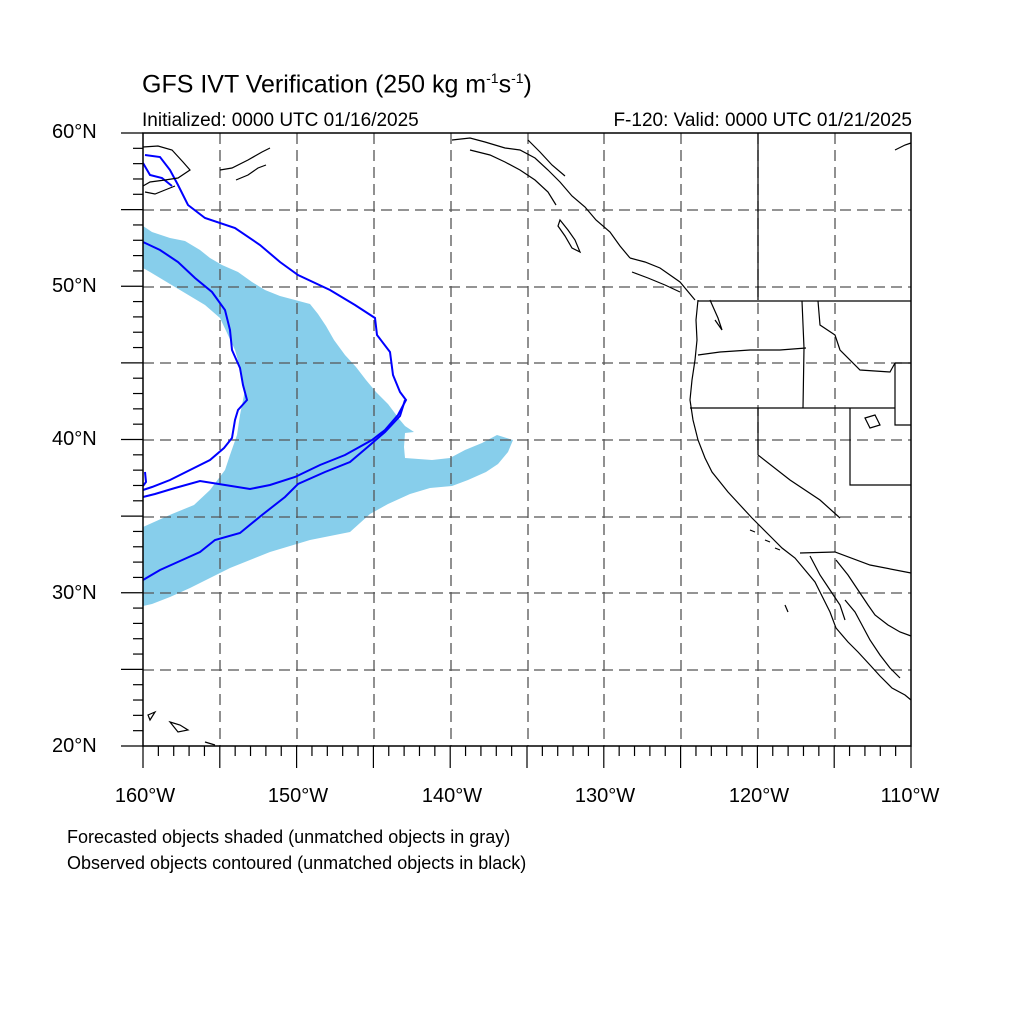 The height and width of the screenshot is (1024, 1024). What do you see at coordinates (157, 174) in the screenshot?
I see `observed-contour-fragment` at bounding box center [157, 174].